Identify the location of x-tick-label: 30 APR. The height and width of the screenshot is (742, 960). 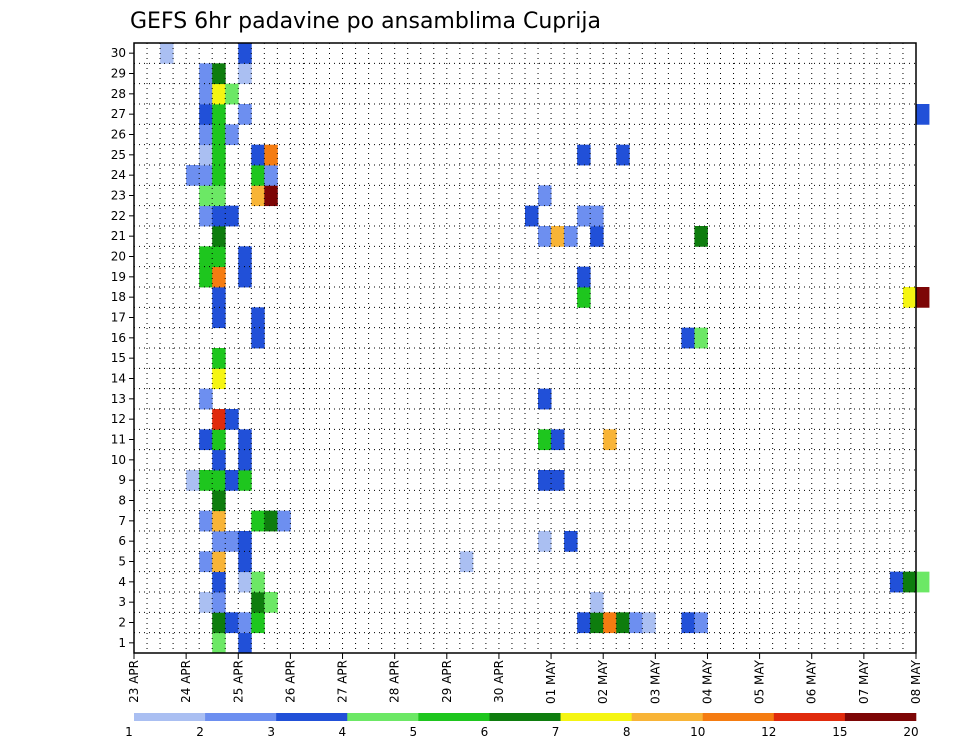
(499, 681).